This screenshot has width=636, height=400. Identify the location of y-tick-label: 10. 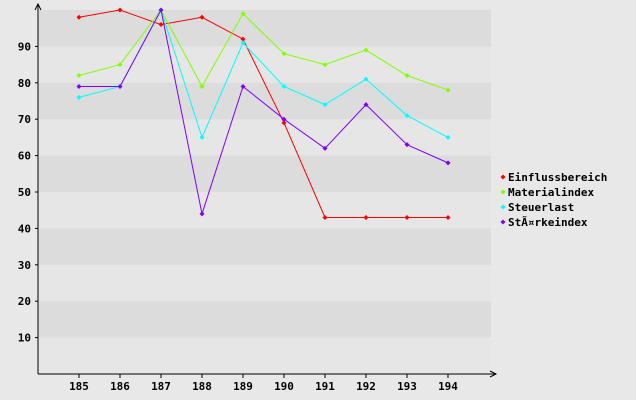
(24, 338).